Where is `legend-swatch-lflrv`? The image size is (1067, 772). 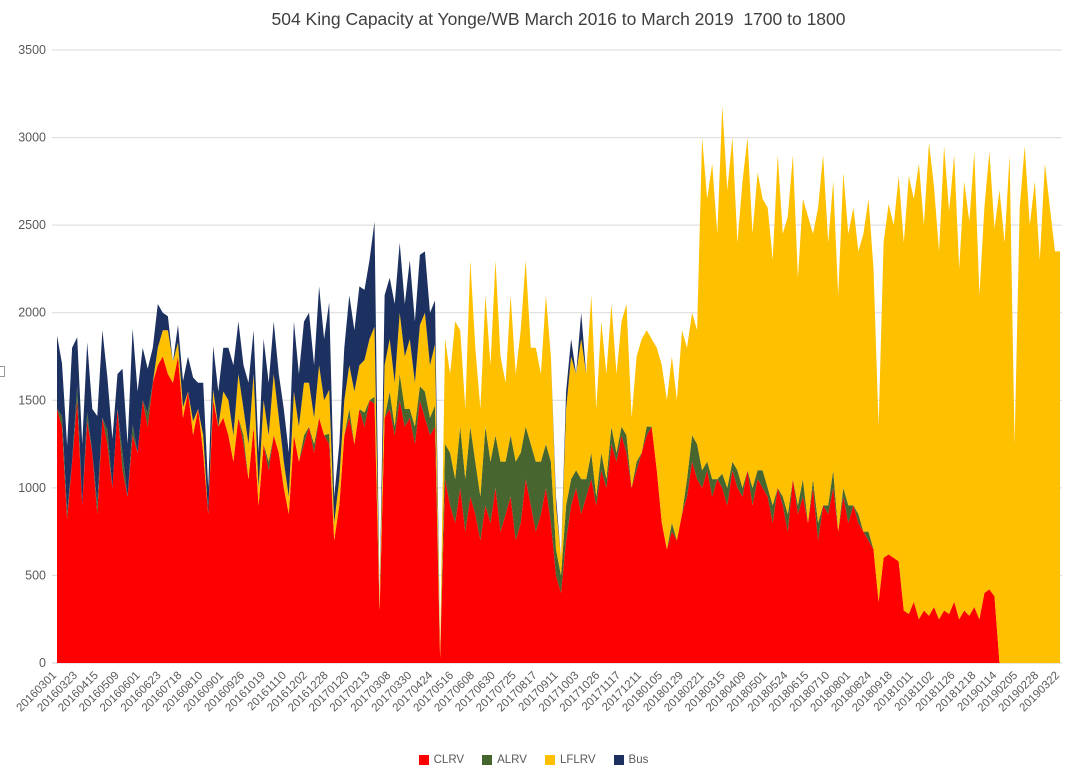
legend-swatch-lflrv is located at coordinates (549, 760).